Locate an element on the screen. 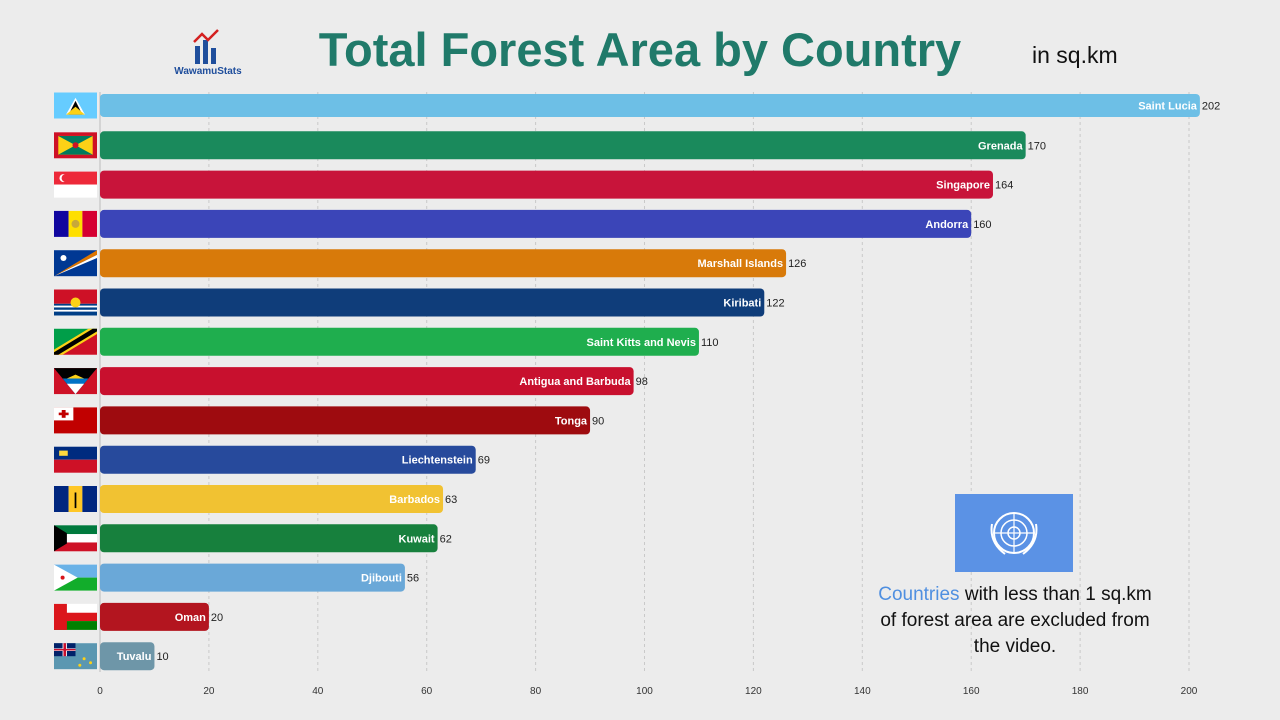  value-label-andorra: 160 is located at coordinates (982, 225).